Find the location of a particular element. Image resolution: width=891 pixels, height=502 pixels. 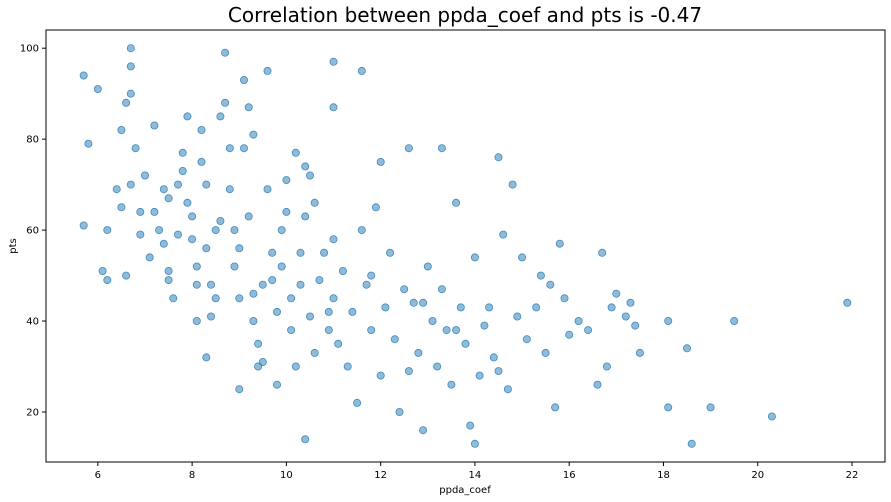

x-axis-label: ppda_coef is located at coordinates (465, 490).